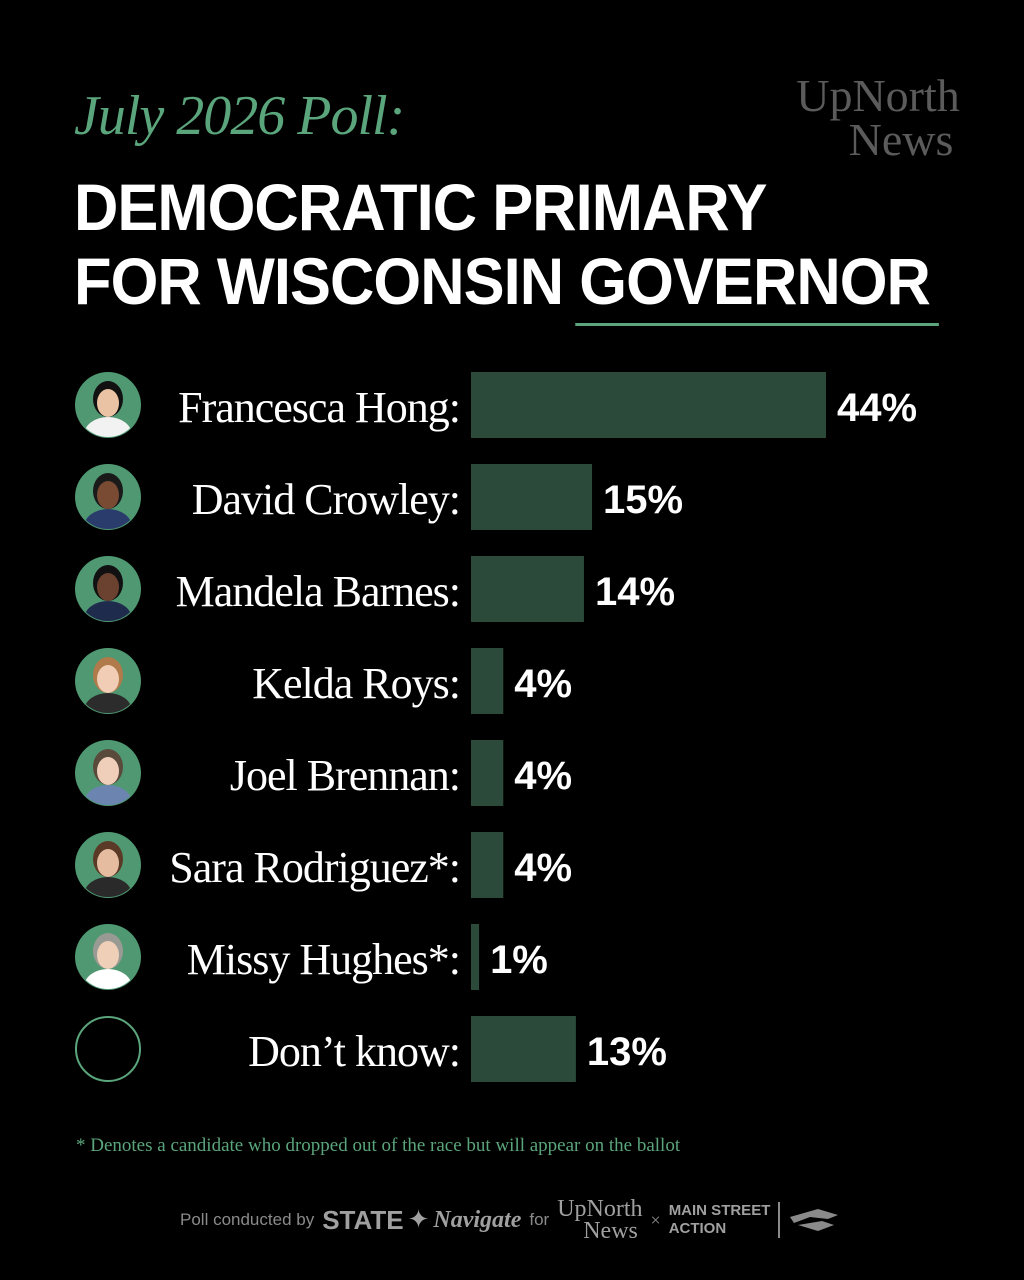 This screenshot has width=1024, height=1280. I want to click on small-logo-line2: News, so click(610, 1231).